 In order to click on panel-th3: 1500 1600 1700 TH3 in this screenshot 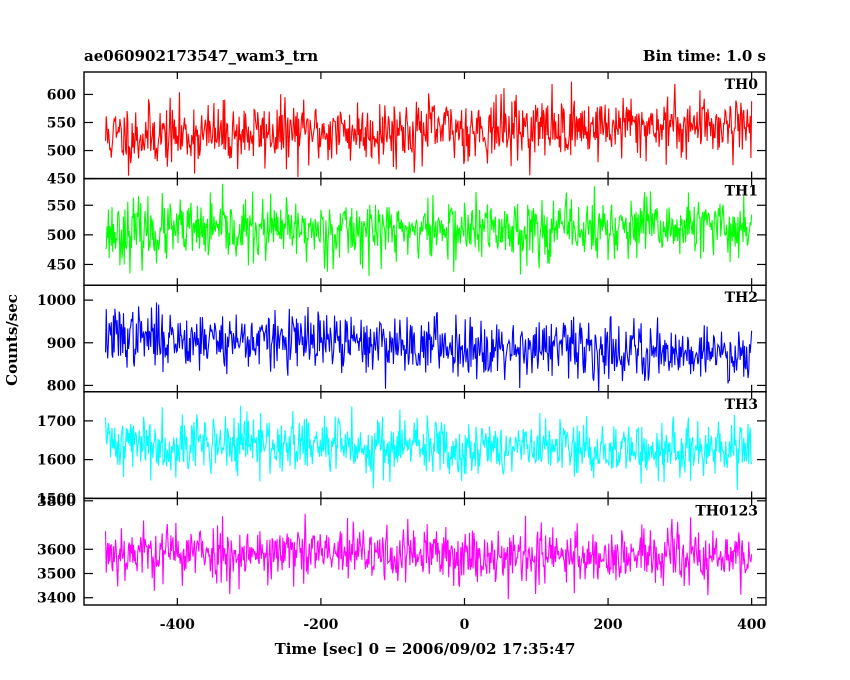, I will do `click(402, 449)`.